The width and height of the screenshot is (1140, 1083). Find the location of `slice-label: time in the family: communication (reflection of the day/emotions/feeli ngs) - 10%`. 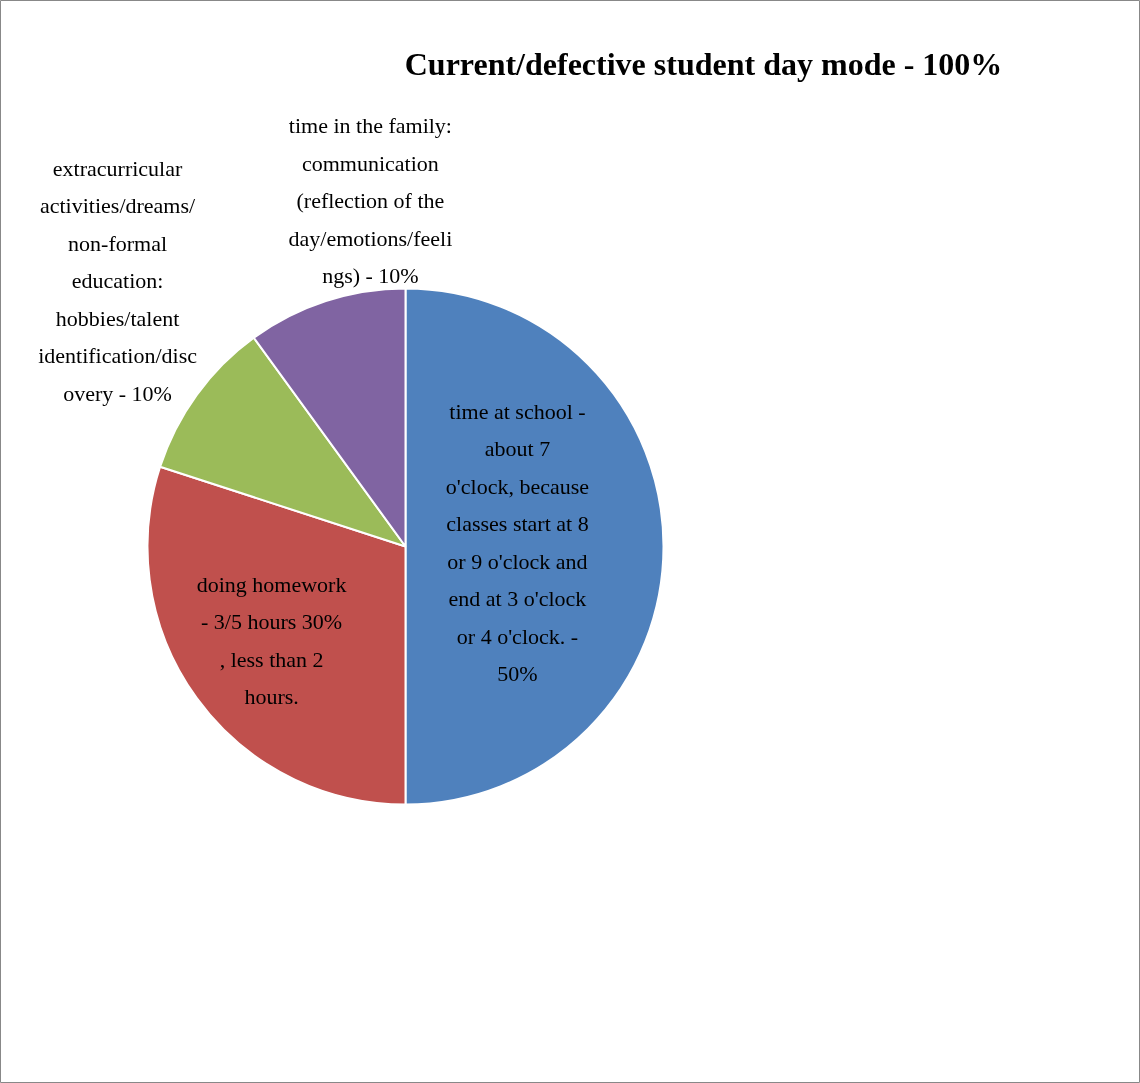

slice-label: time in the family: communication (reflection of the day/emotions/feeli ngs) - 10% is located at coordinates (370, 201).